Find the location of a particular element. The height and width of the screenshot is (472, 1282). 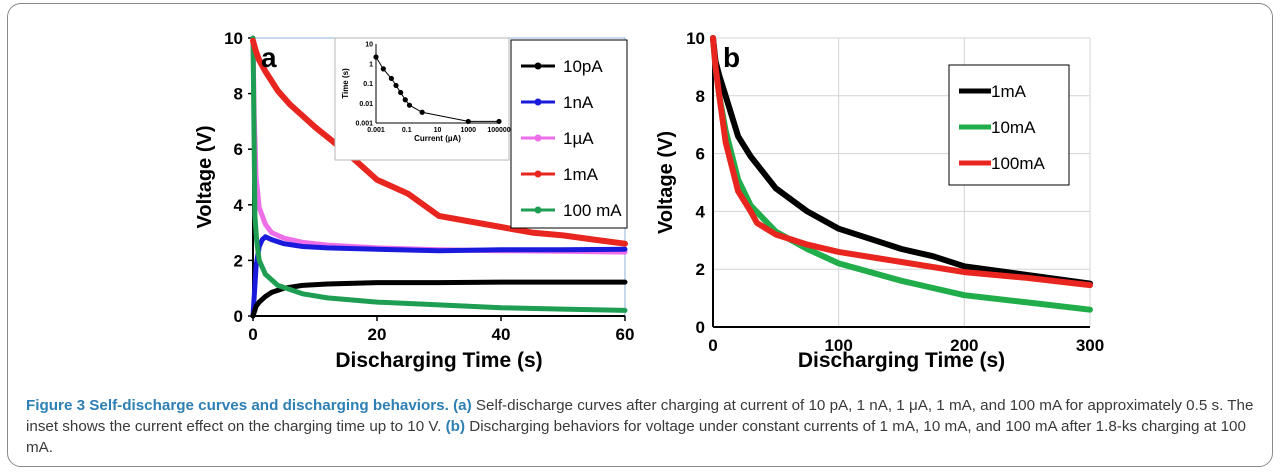

x-axis-title-b: Discharging Time (s) is located at coordinates (901, 360).